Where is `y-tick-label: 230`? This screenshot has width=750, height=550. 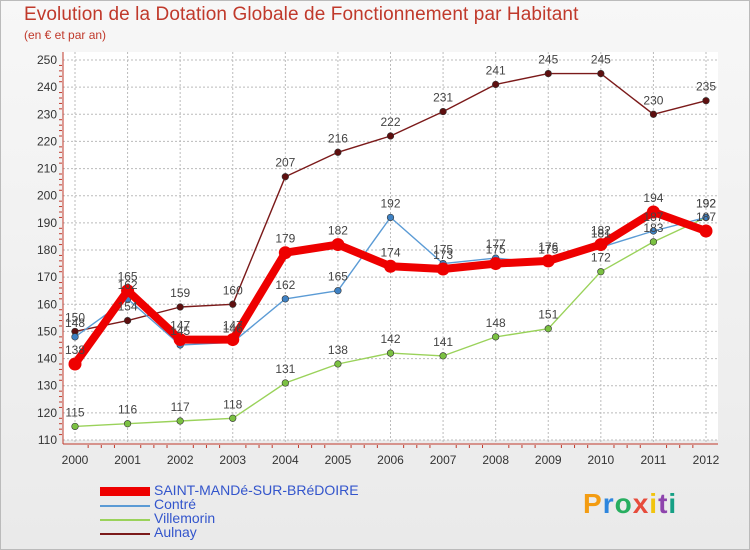
y-tick-label: 230 is located at coordinates (47, 114).